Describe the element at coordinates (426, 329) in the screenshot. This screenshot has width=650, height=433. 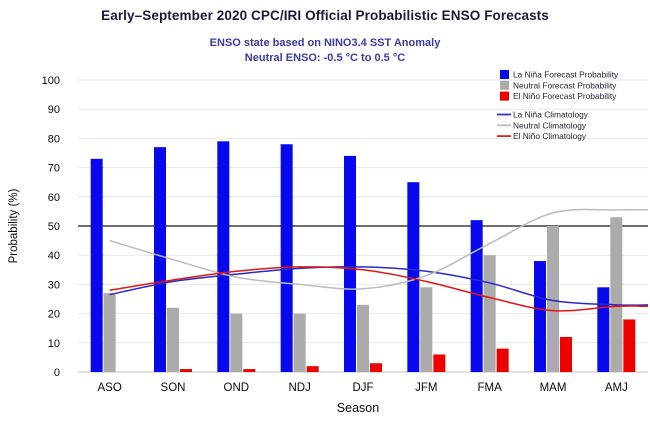
I see `bar-neutral-forecast-probability-JFM` at that location.